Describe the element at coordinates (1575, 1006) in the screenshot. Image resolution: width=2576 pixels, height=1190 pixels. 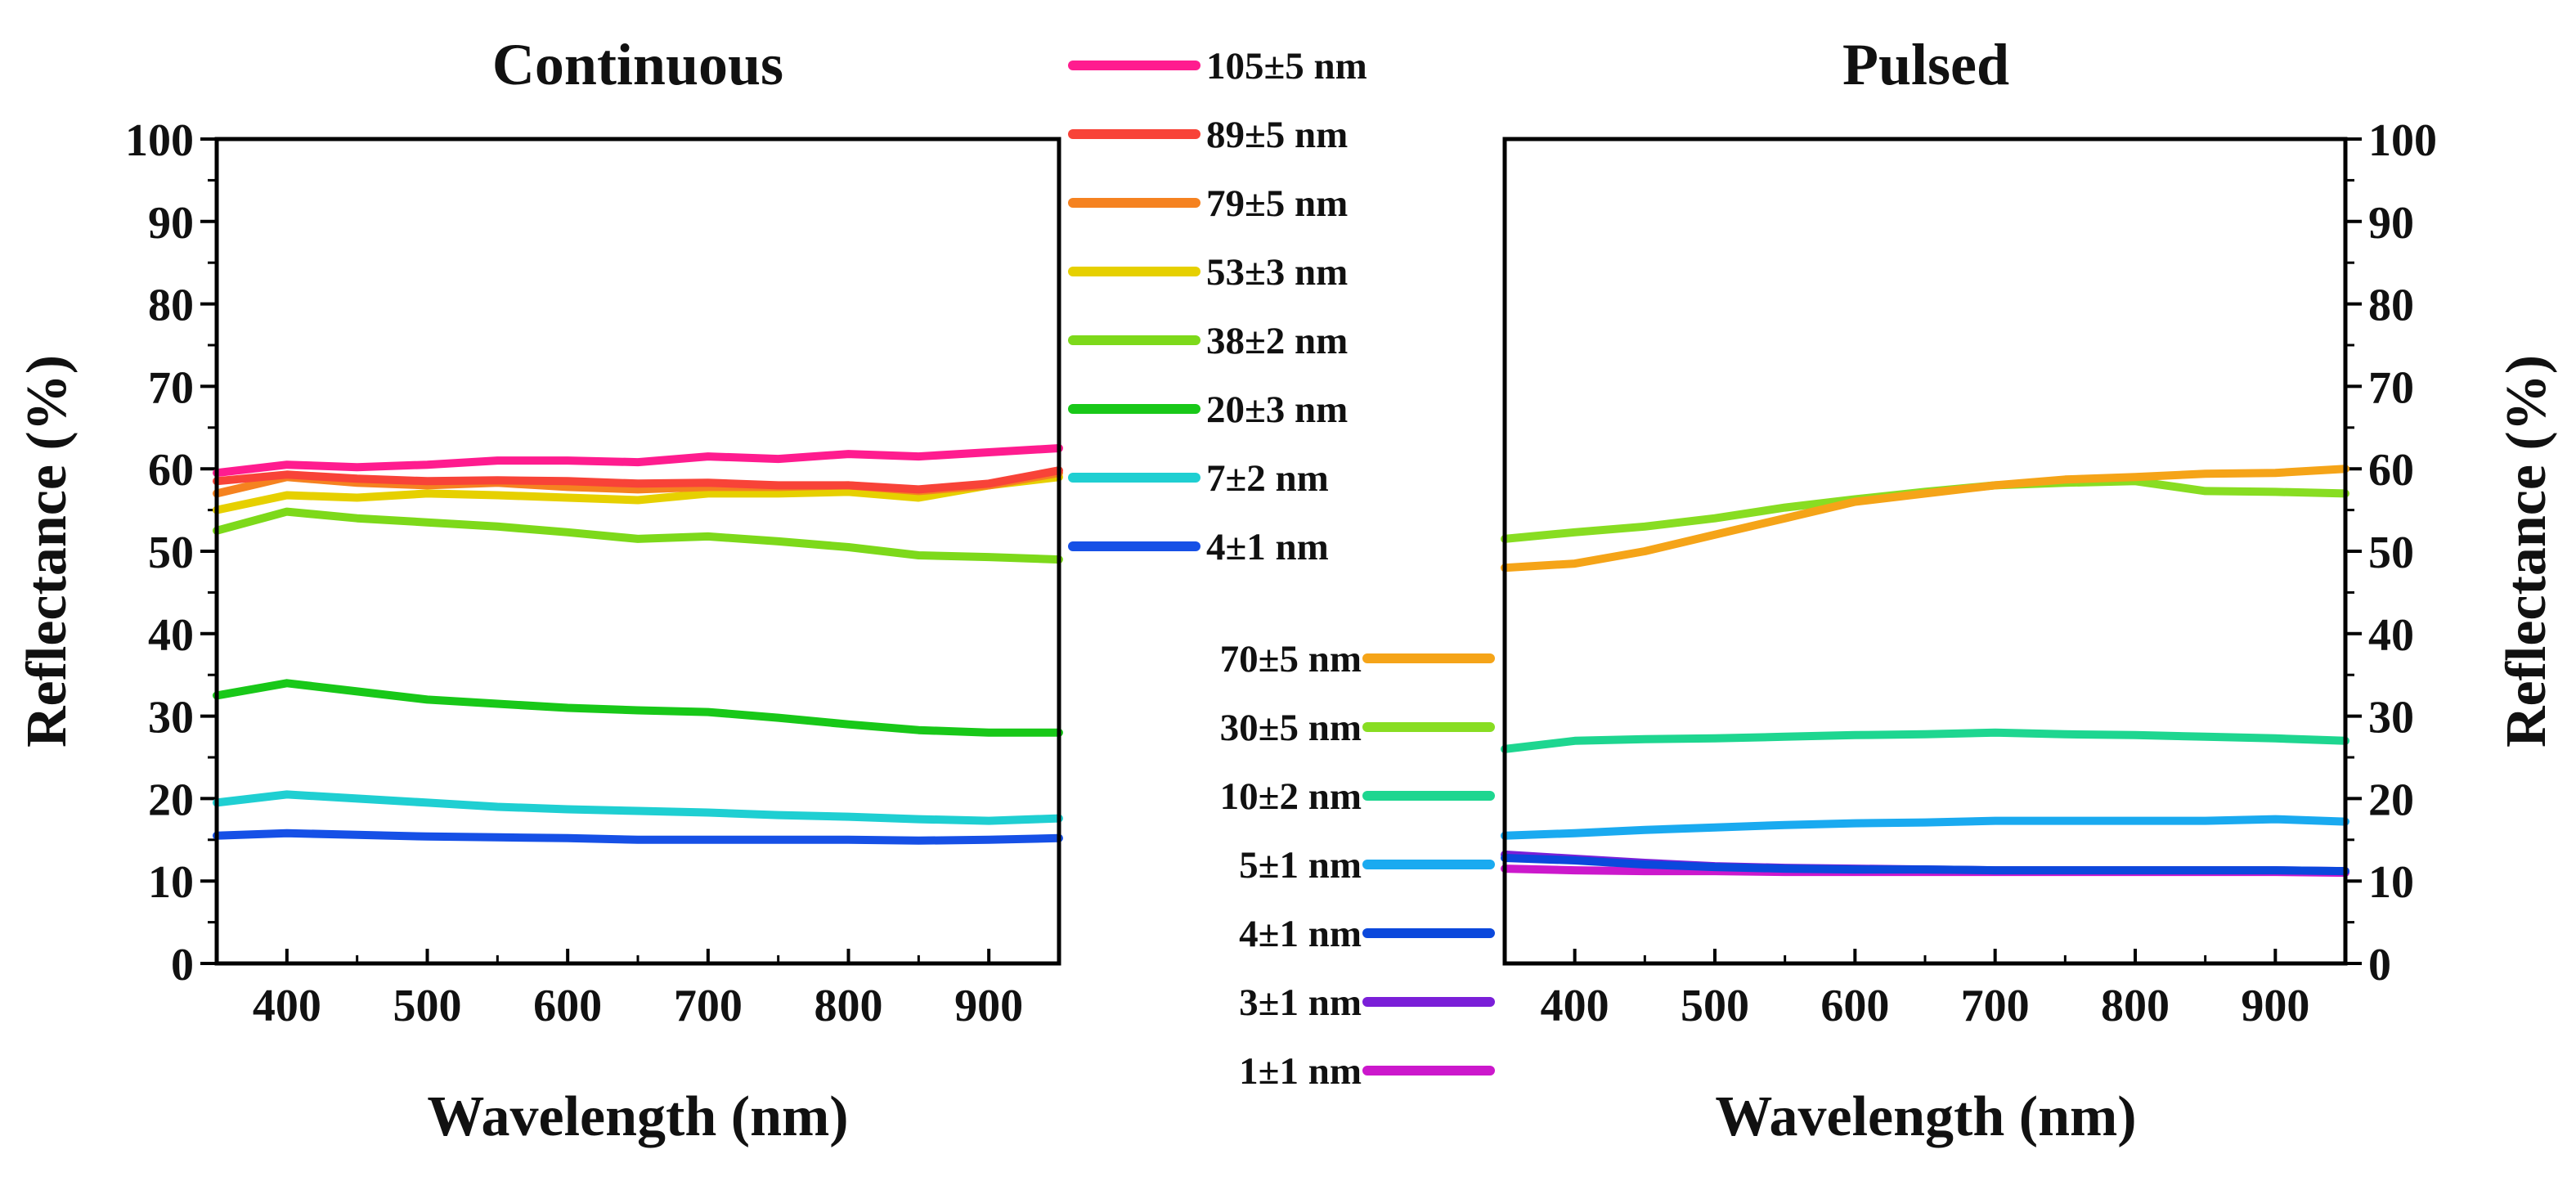
I see `pulsed-x-tick-label: 400` at that location.